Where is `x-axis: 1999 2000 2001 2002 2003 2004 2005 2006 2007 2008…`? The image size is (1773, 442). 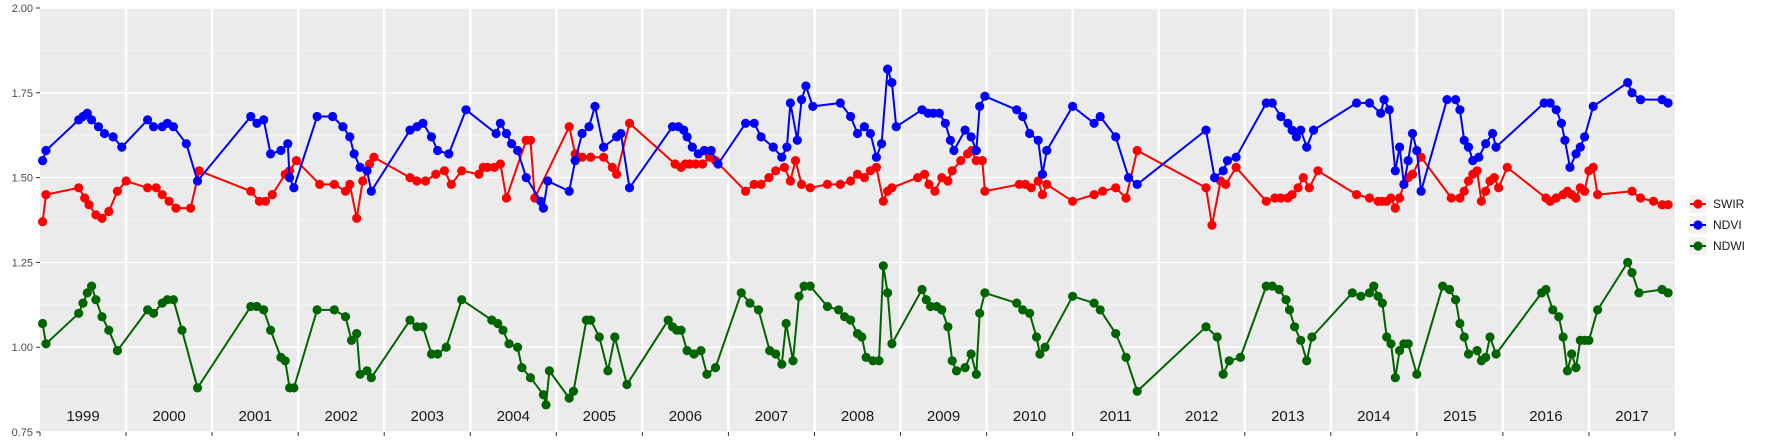 x-axis: 1999 2000 2001 2002 2003 2004 2005 2006 2007 2008… is located at coordinates (857, 422).